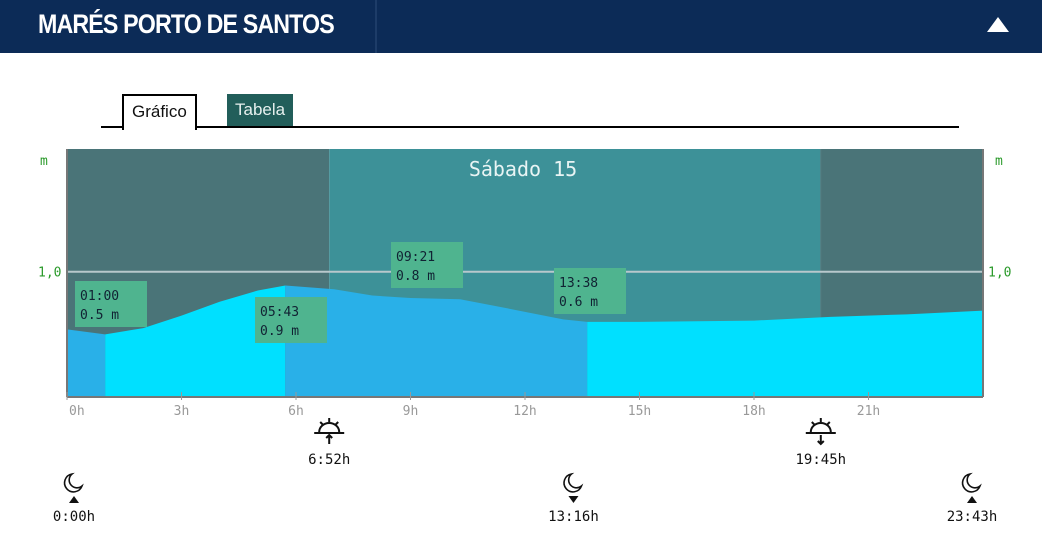  Describe the element at coordinates (868, 411) in the screenshot. I see `x-tick-label: 21h` at that location.